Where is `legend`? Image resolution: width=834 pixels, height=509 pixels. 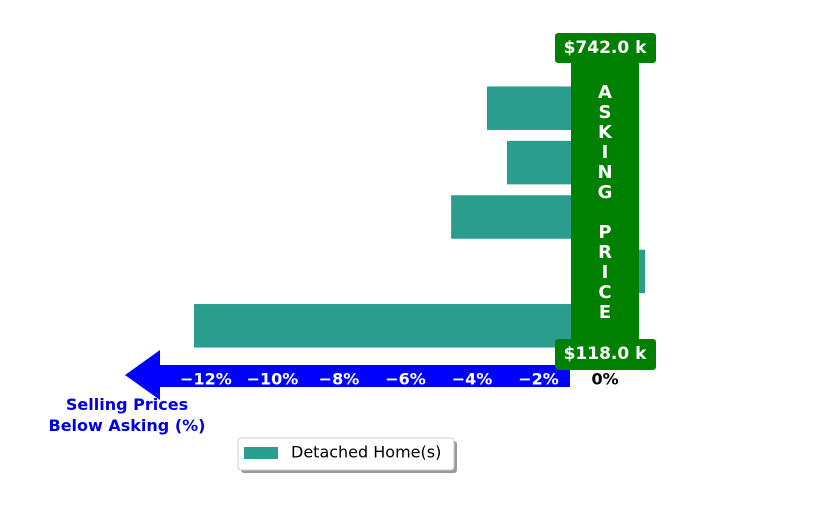
legend is located at coordinates (346, 454).